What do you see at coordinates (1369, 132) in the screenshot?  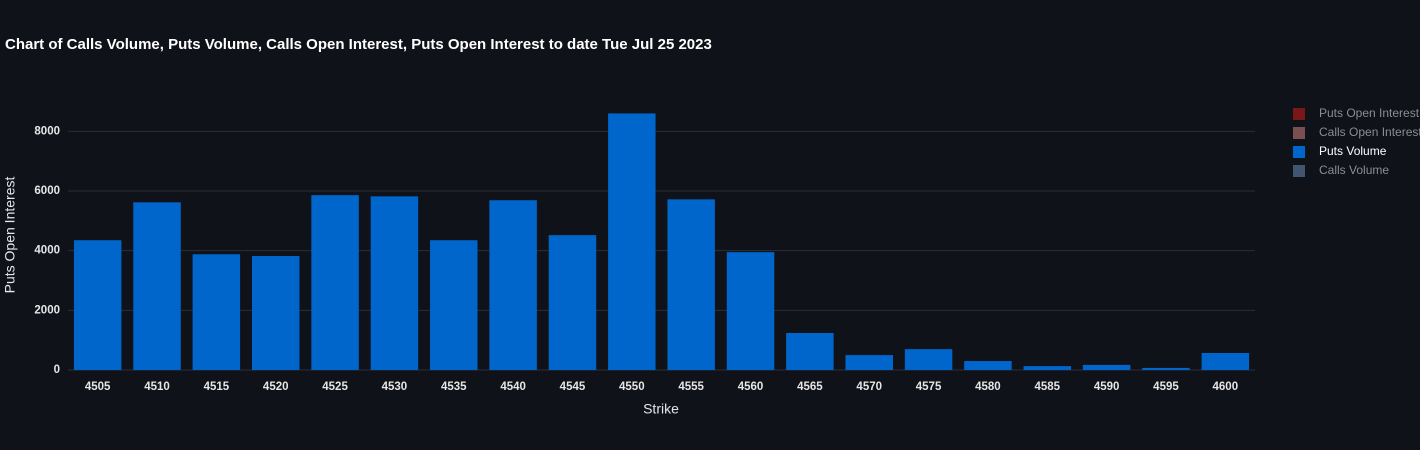 I see `legend-label: Calls Open Interest` at bounding box center [1369, 132].